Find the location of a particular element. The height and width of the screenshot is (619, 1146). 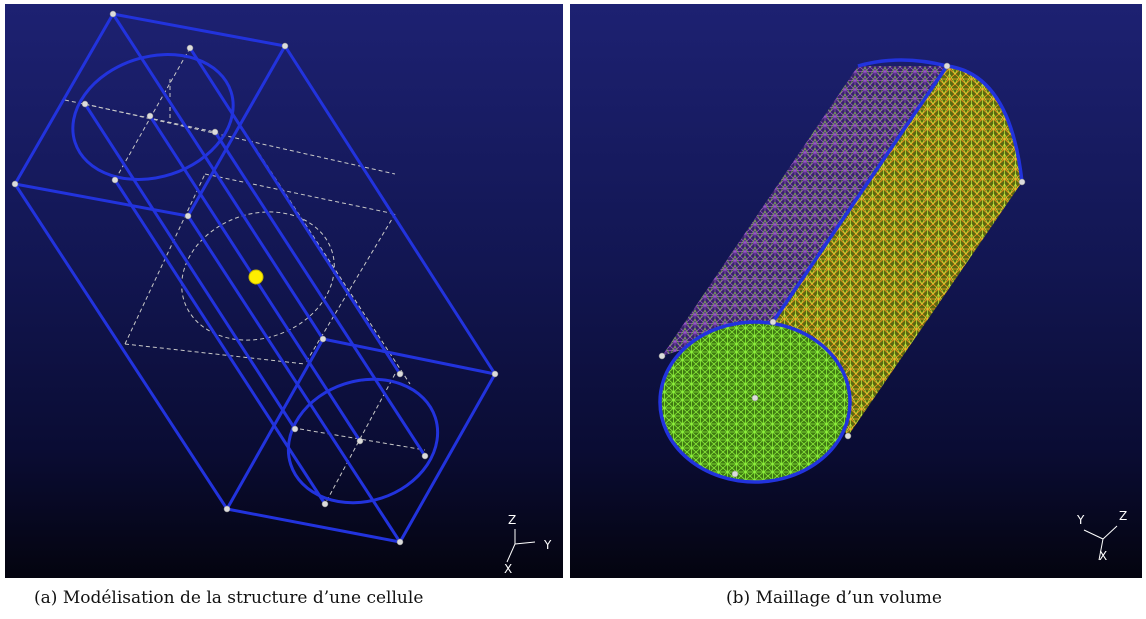

seam-edge is located at coordinates (860, 194).